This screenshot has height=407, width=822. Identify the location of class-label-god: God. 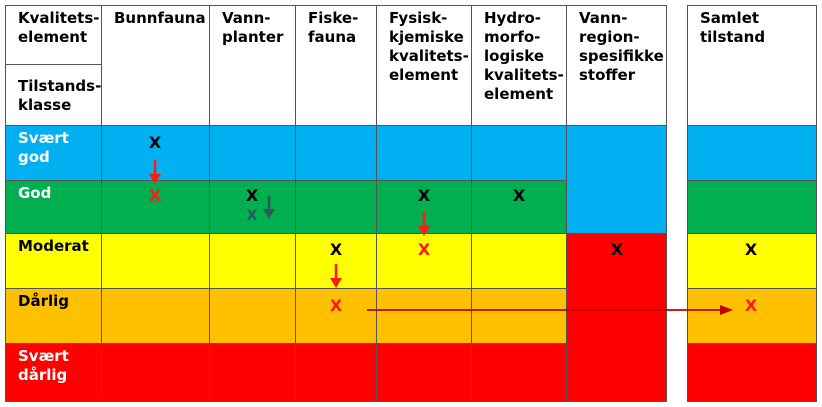
(53, 207).